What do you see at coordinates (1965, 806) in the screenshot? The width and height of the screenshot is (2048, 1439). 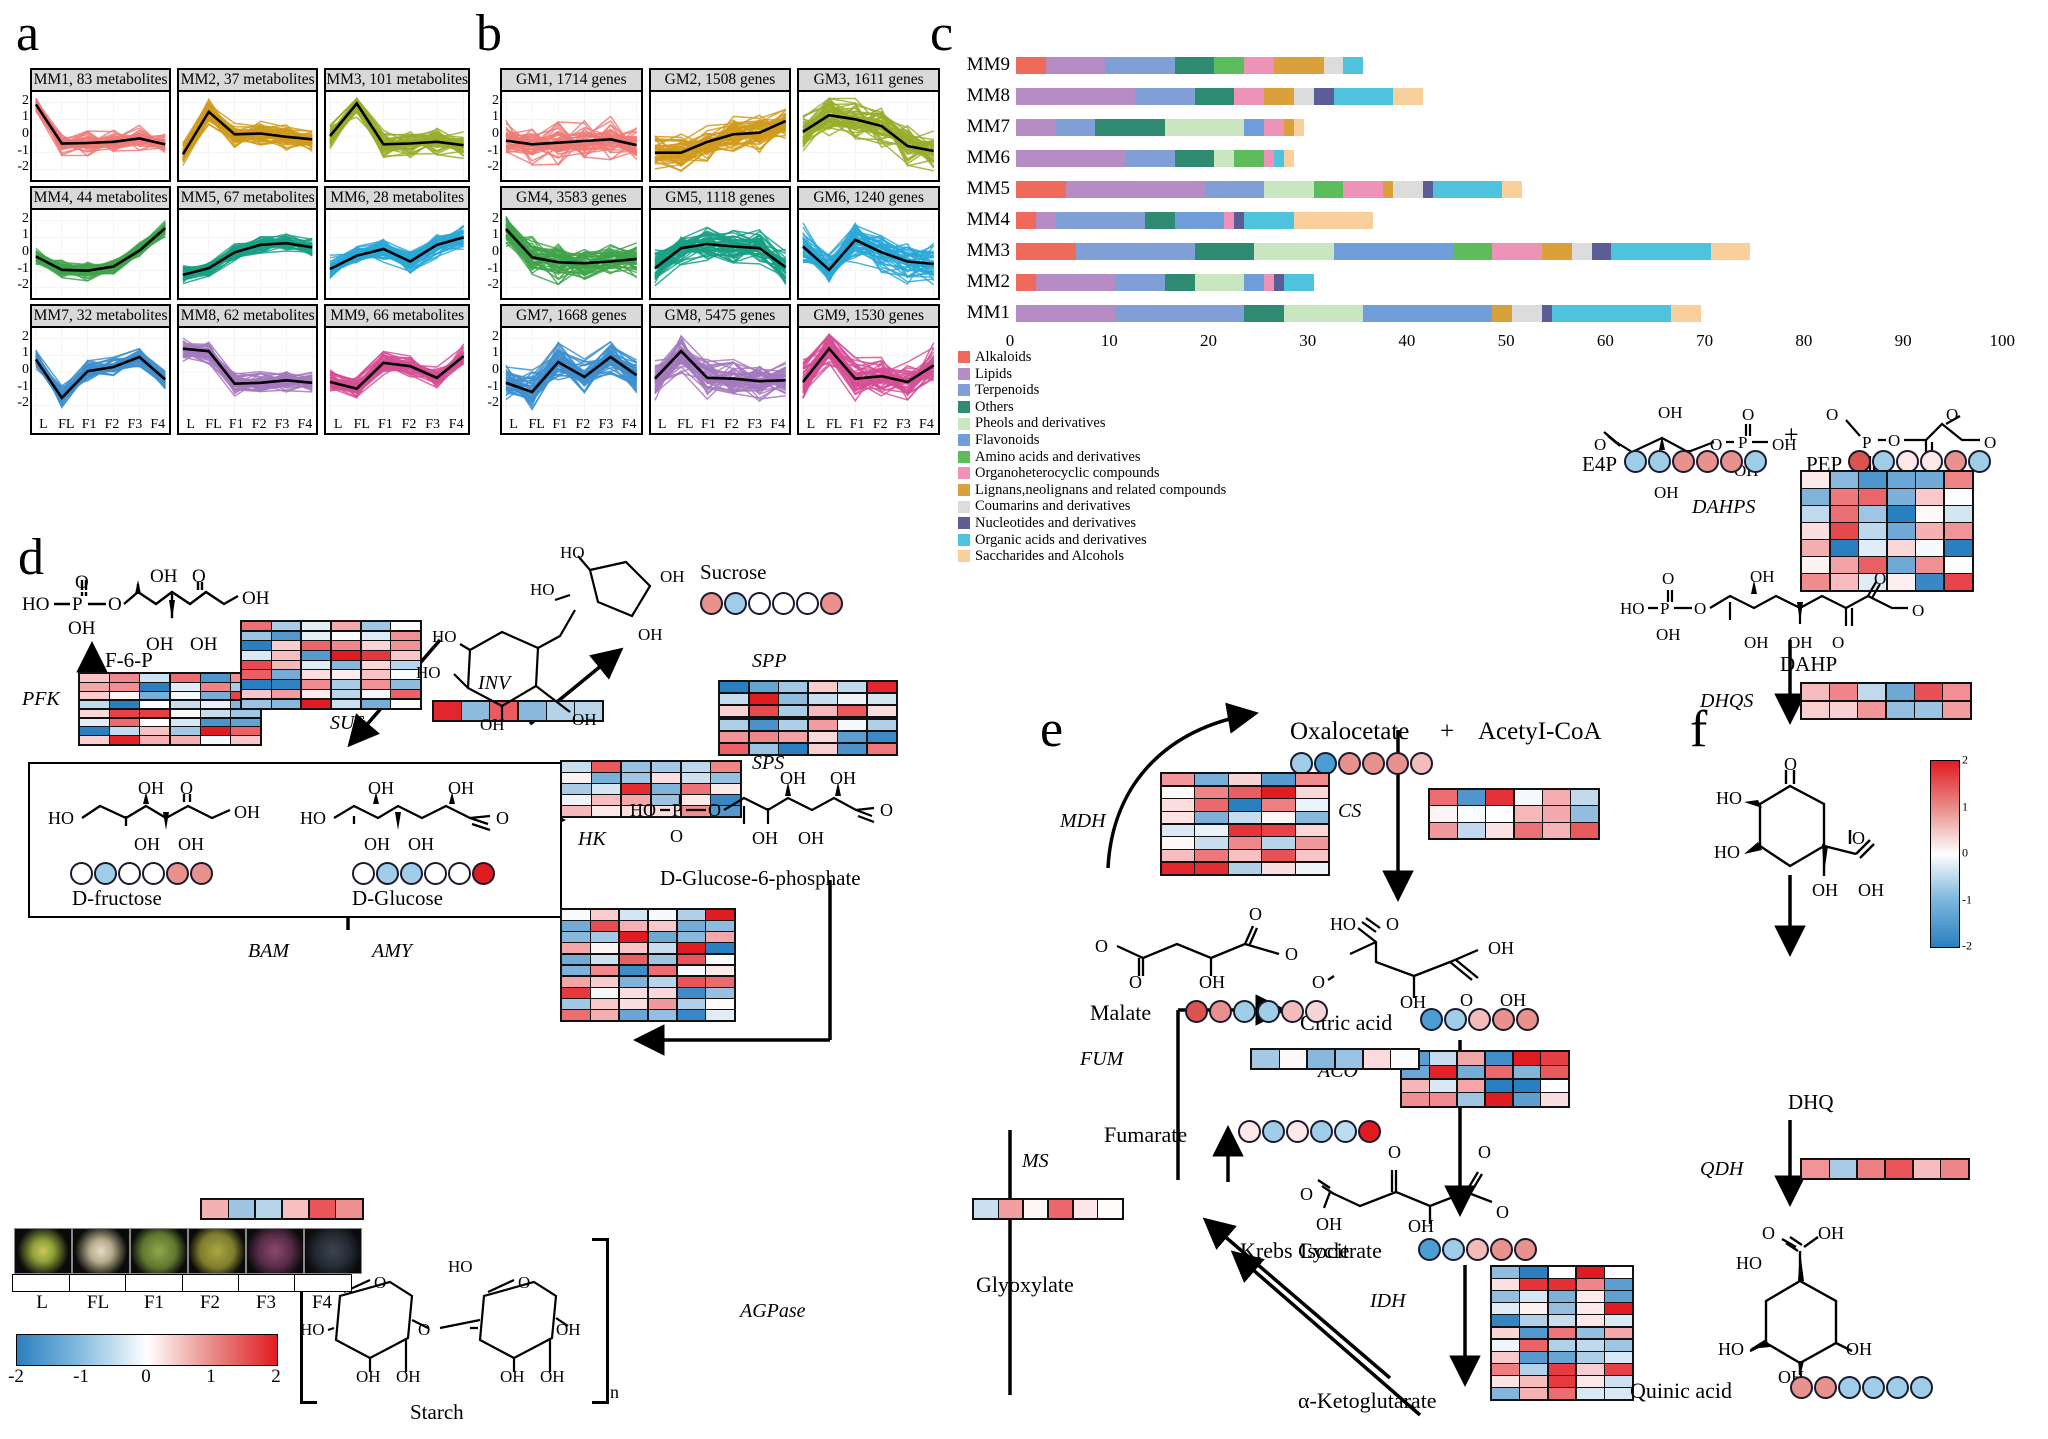 I see `colorbar-vertical-tick: 1` at bounding box center [1965, 806].